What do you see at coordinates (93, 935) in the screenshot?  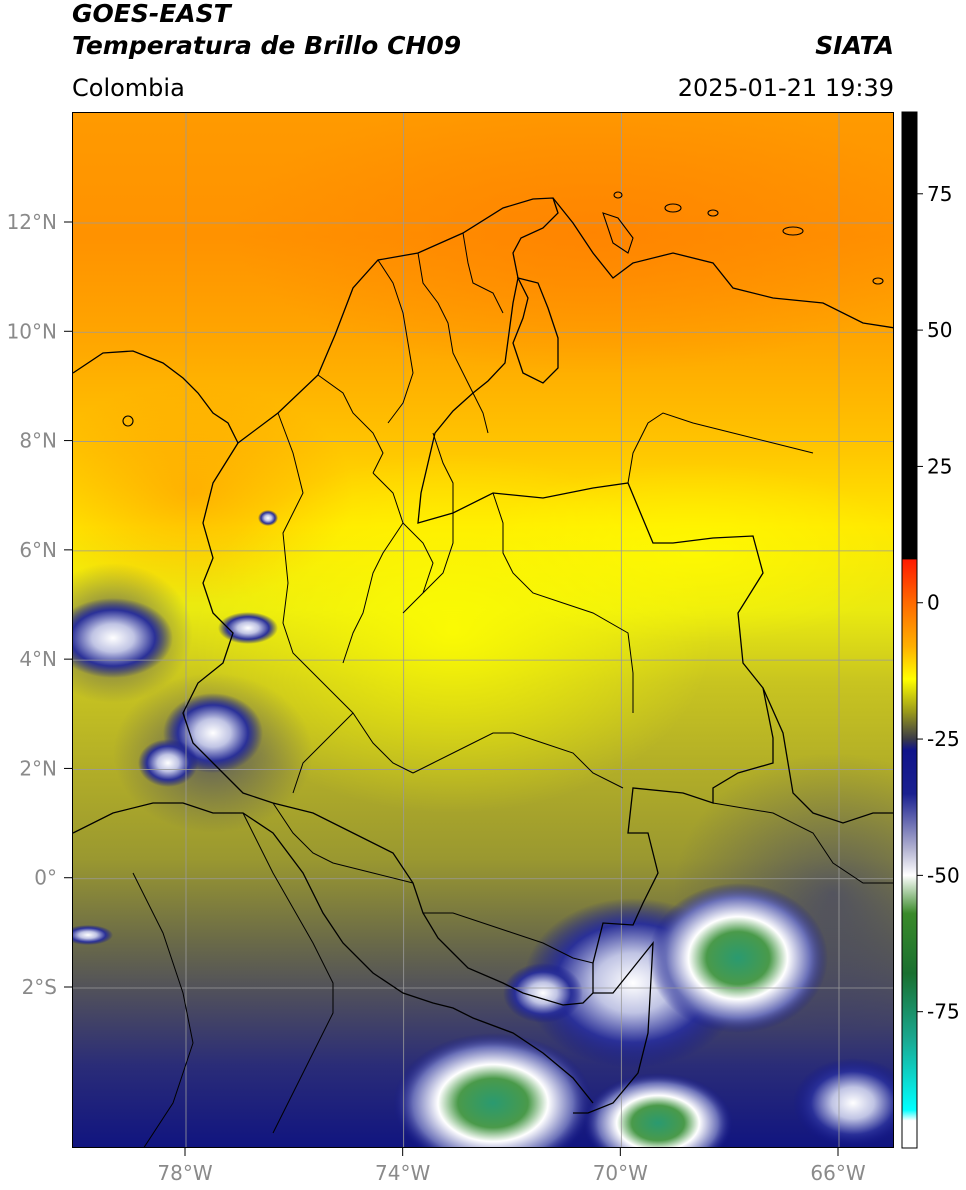 I see `cloud-cell-ecuador` at bounding box center [93, 935].